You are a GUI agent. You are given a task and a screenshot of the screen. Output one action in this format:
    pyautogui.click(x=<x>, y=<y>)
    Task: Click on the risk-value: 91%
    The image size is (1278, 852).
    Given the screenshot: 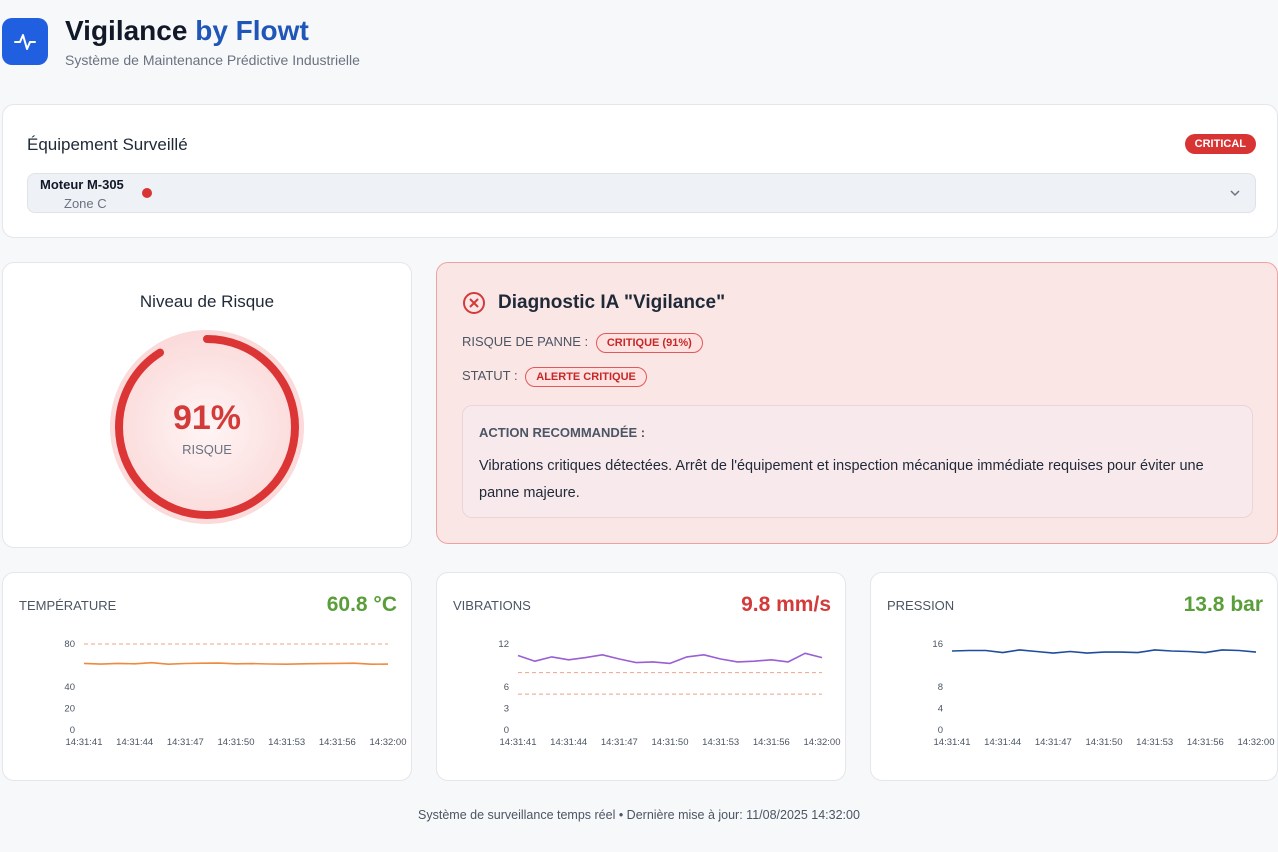 What is the action you would take?
    pyautogui.click(x=207, y=418)
    